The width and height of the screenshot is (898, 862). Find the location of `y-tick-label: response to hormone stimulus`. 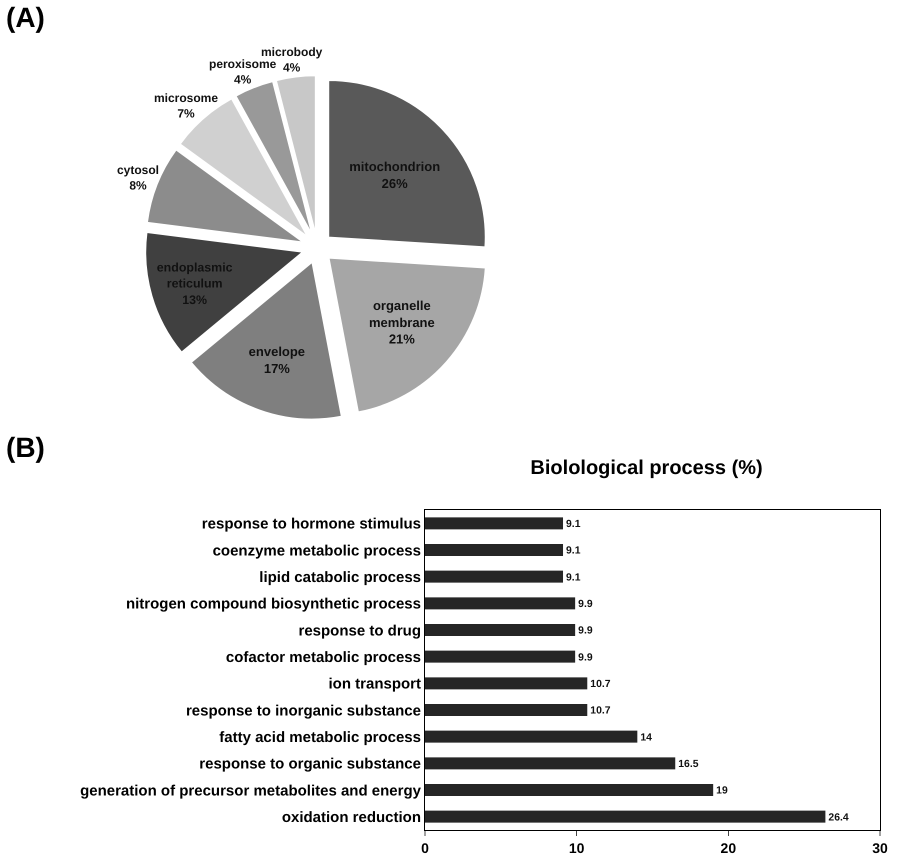

y-tick-label: response to hormone stimulus is located at coordinates (311, 524).